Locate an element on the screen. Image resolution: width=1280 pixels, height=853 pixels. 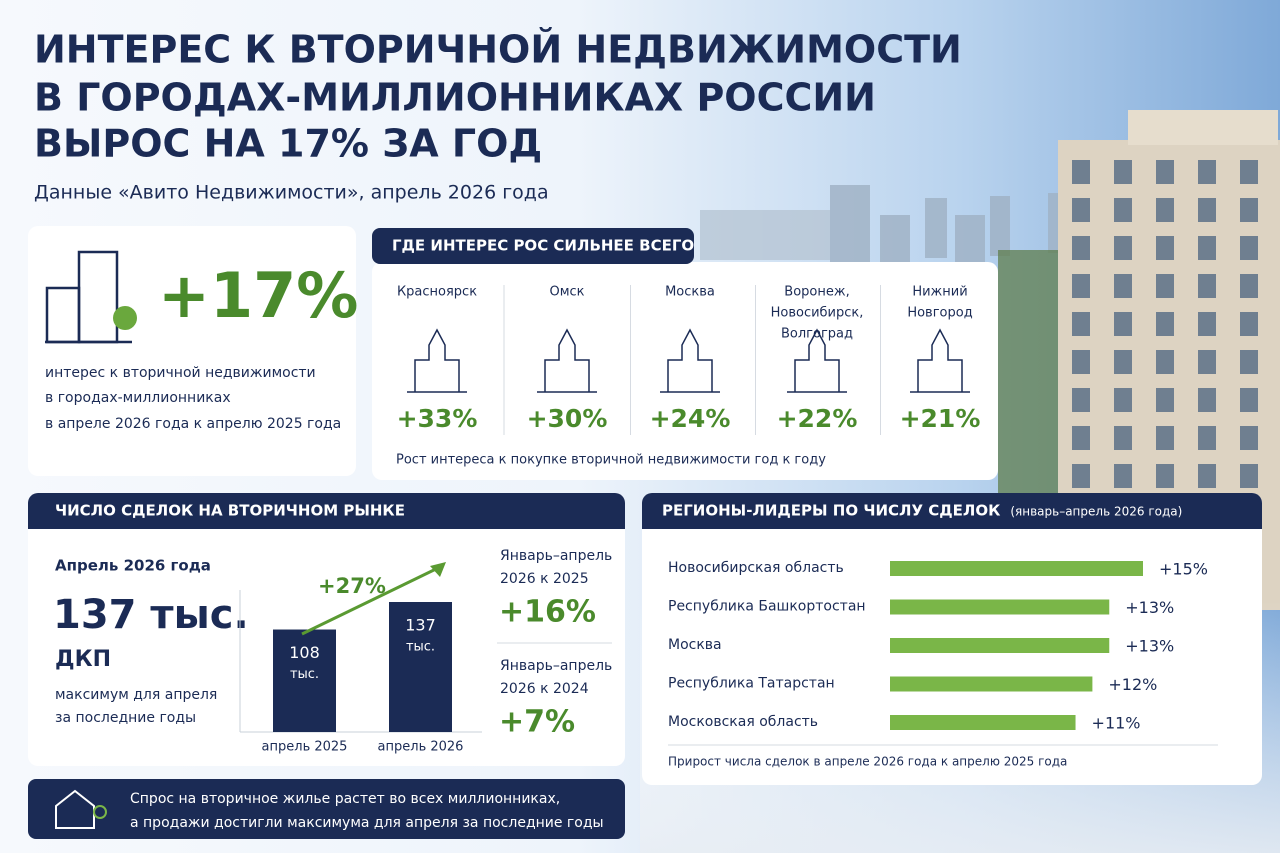
arrow-head is located at coordinates (438, 569).